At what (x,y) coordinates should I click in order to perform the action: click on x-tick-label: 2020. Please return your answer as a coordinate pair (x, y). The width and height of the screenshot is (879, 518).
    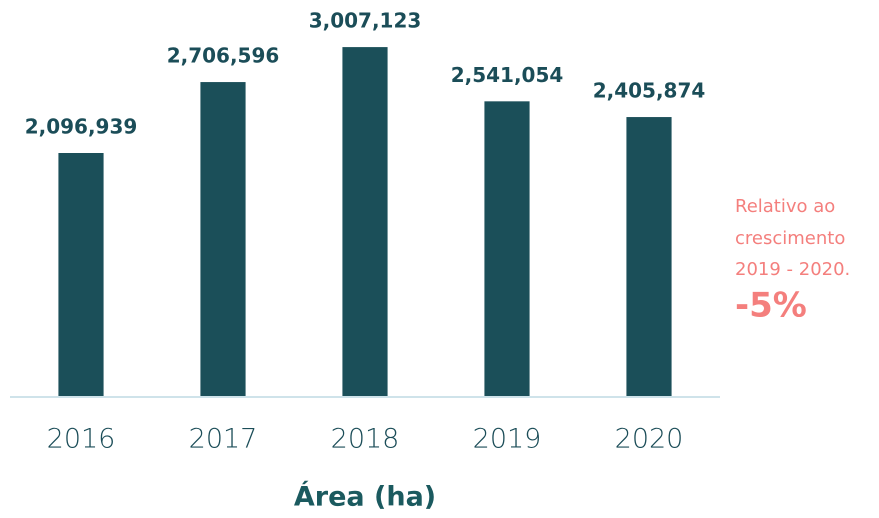
    Looking at the image, I should click on (649, 439).